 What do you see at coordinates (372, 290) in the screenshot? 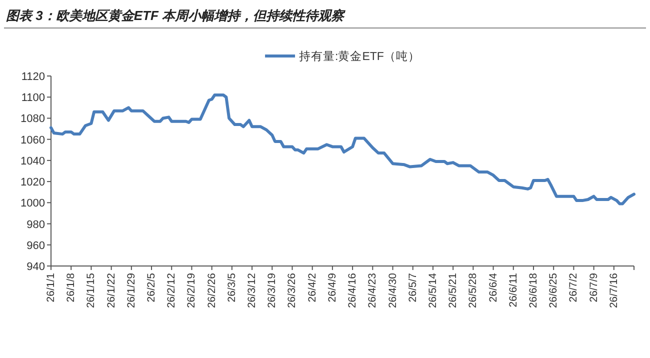
I see `x-tick-label: 26/4/23` at bounding box center [372, 290].